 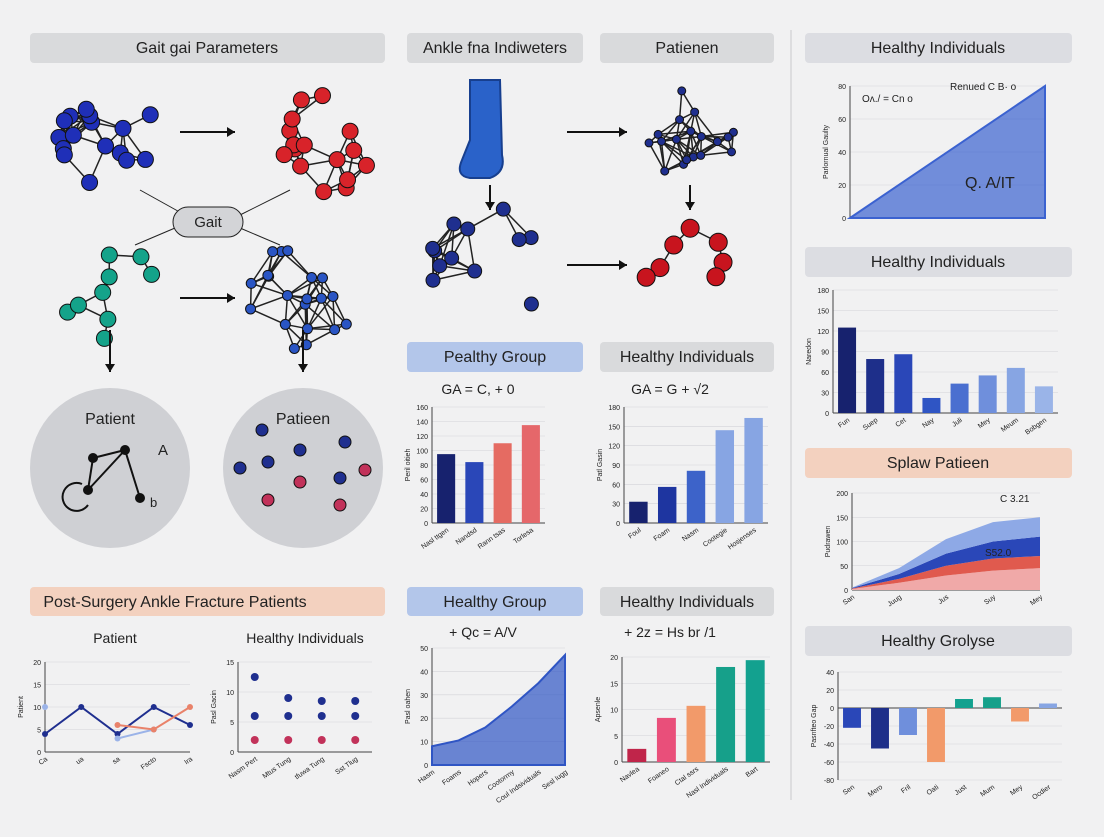 I want to click on annotation: Renued C B· o, so click(x=983, y=87).